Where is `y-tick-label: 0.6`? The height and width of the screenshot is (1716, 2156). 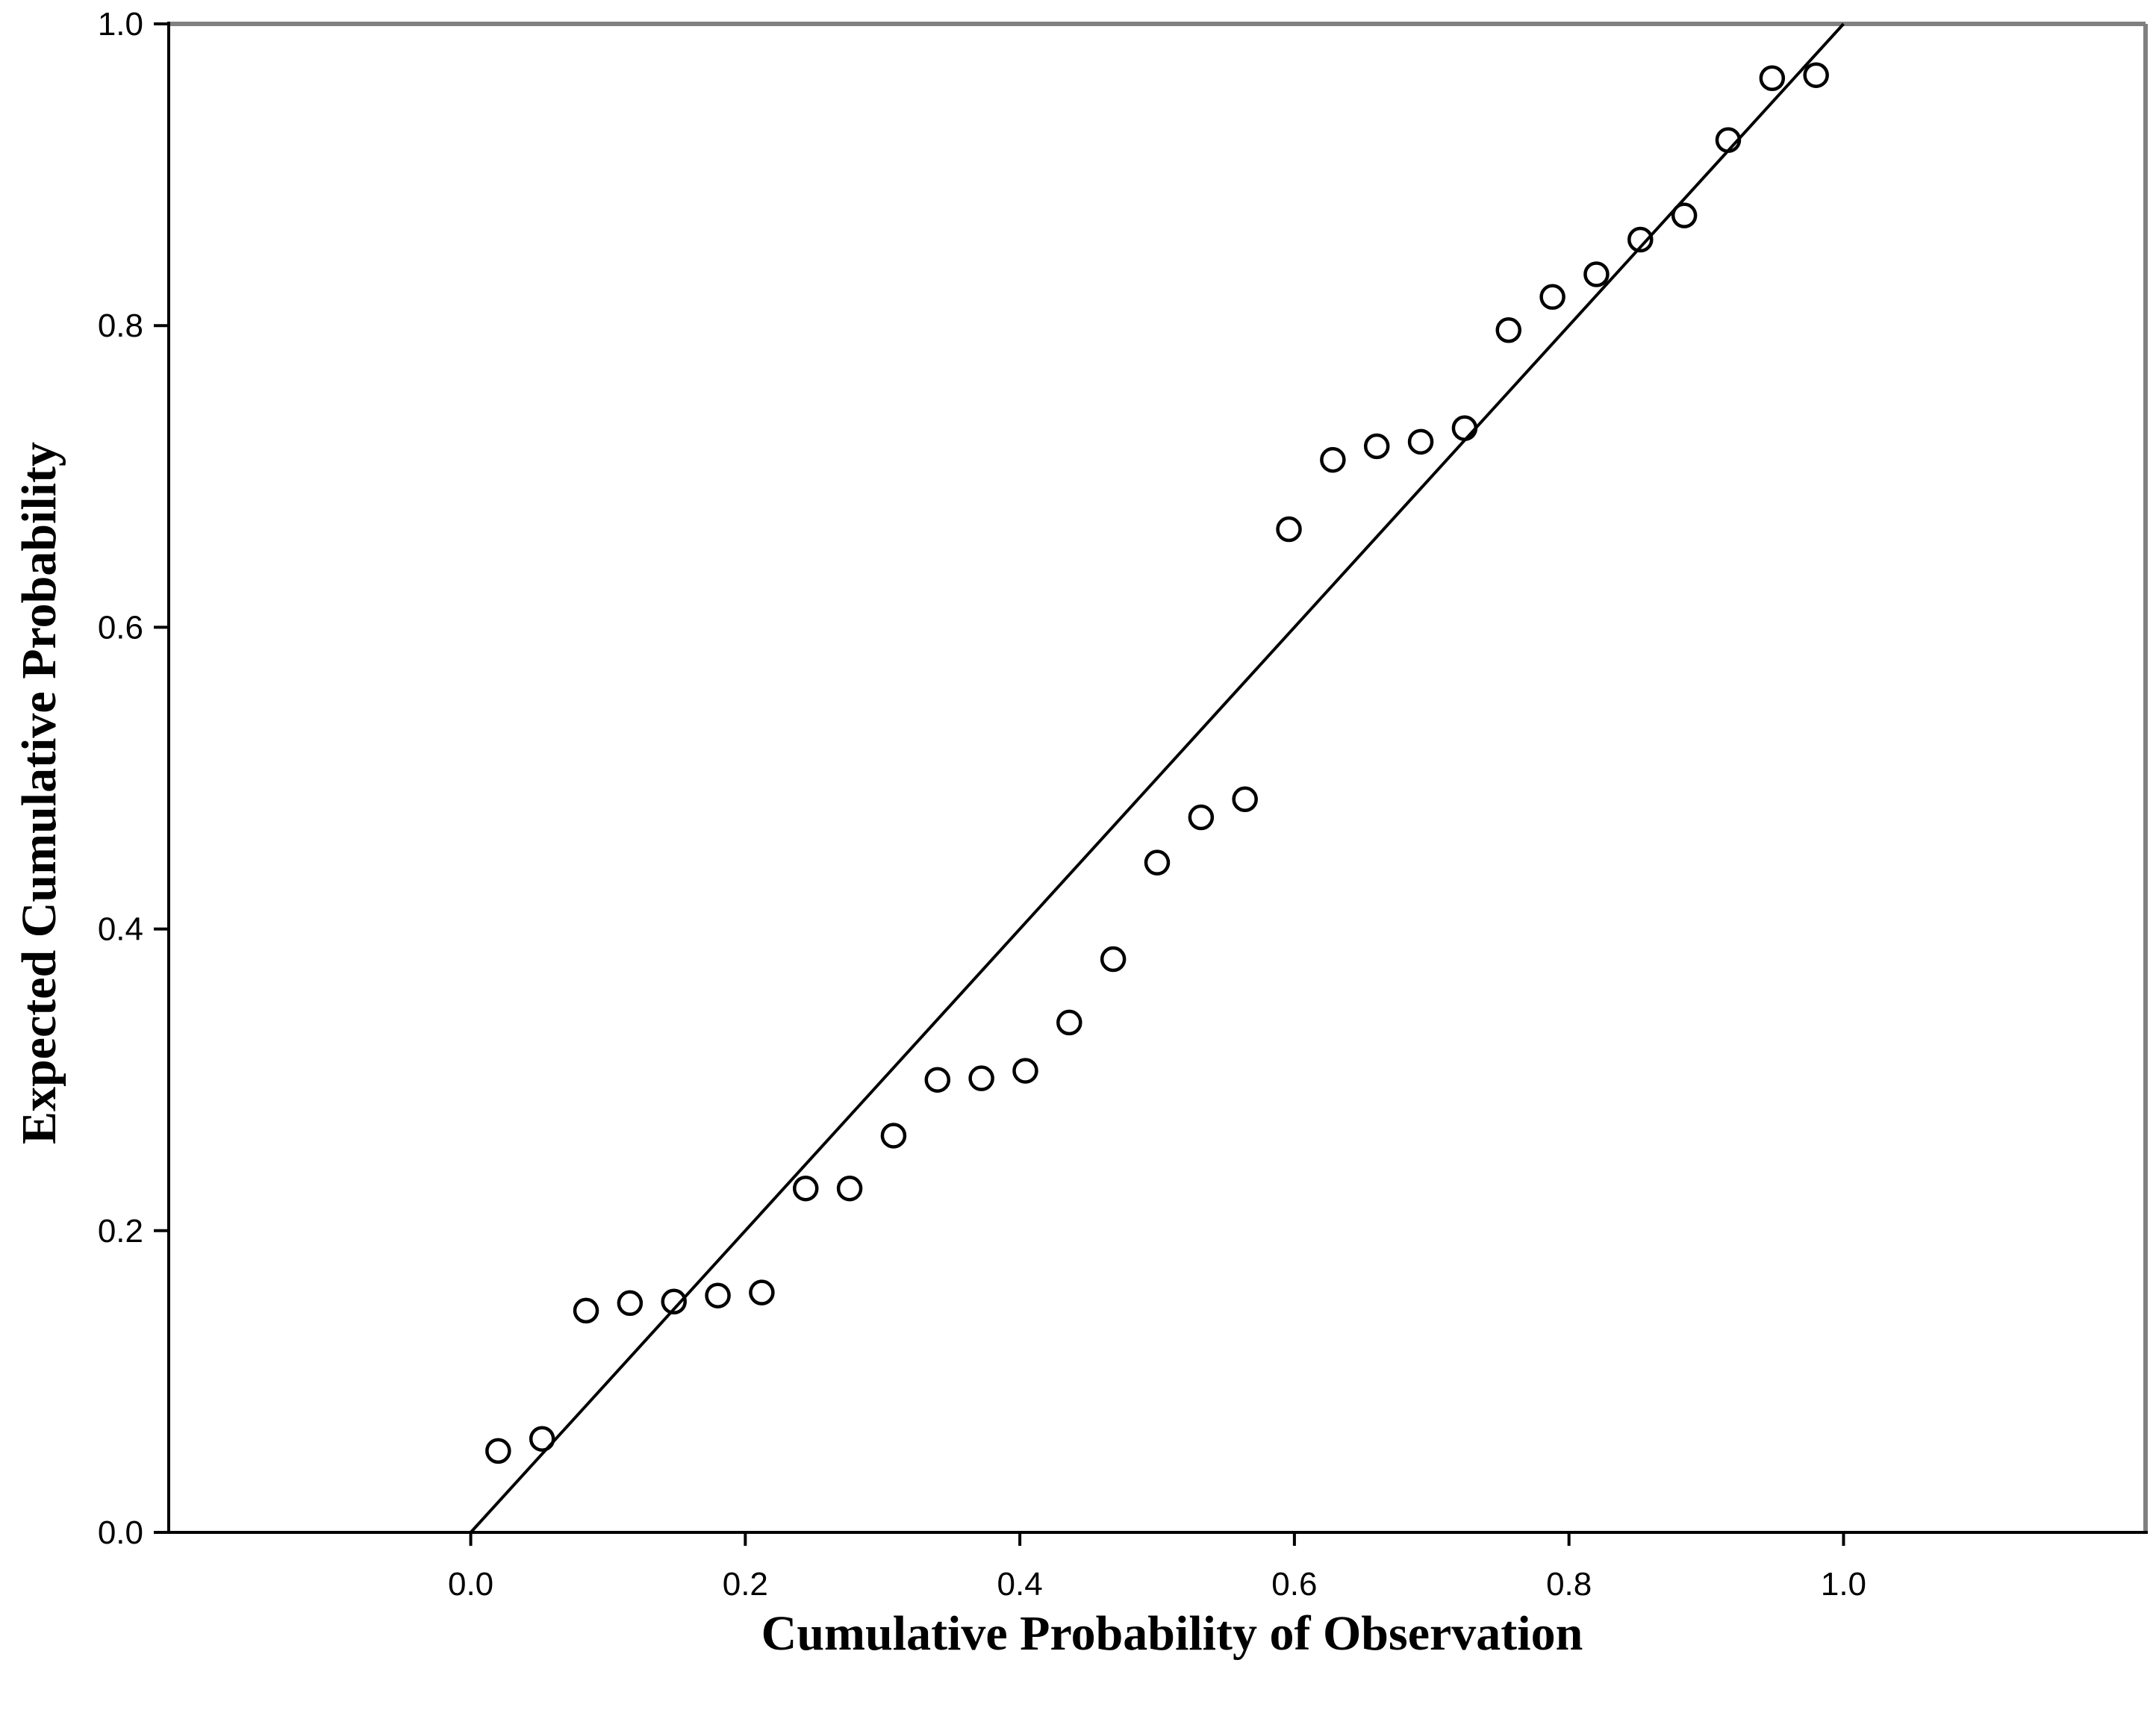
y-tick-label: 0.6 is located at coordinates (120, 627).